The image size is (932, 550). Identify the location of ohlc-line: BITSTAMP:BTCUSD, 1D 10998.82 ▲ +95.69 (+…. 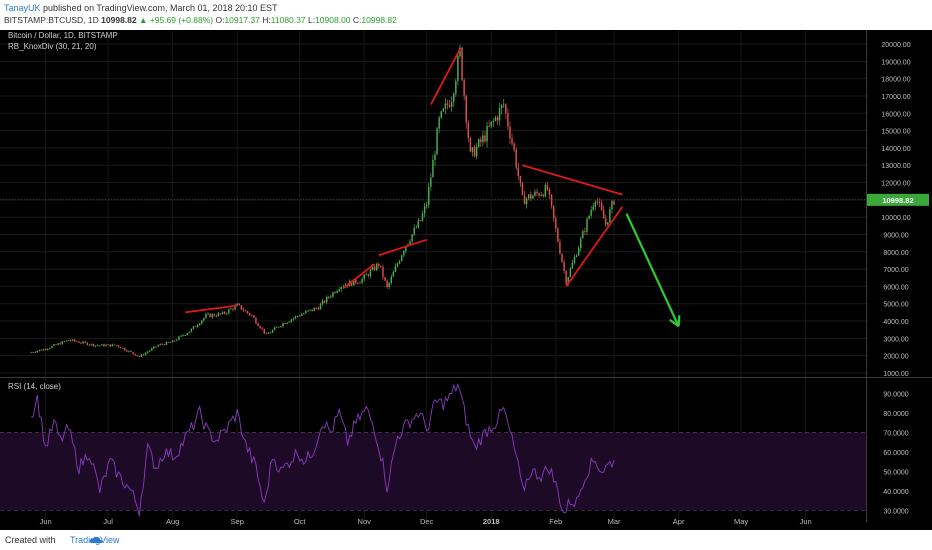
(200, 20).